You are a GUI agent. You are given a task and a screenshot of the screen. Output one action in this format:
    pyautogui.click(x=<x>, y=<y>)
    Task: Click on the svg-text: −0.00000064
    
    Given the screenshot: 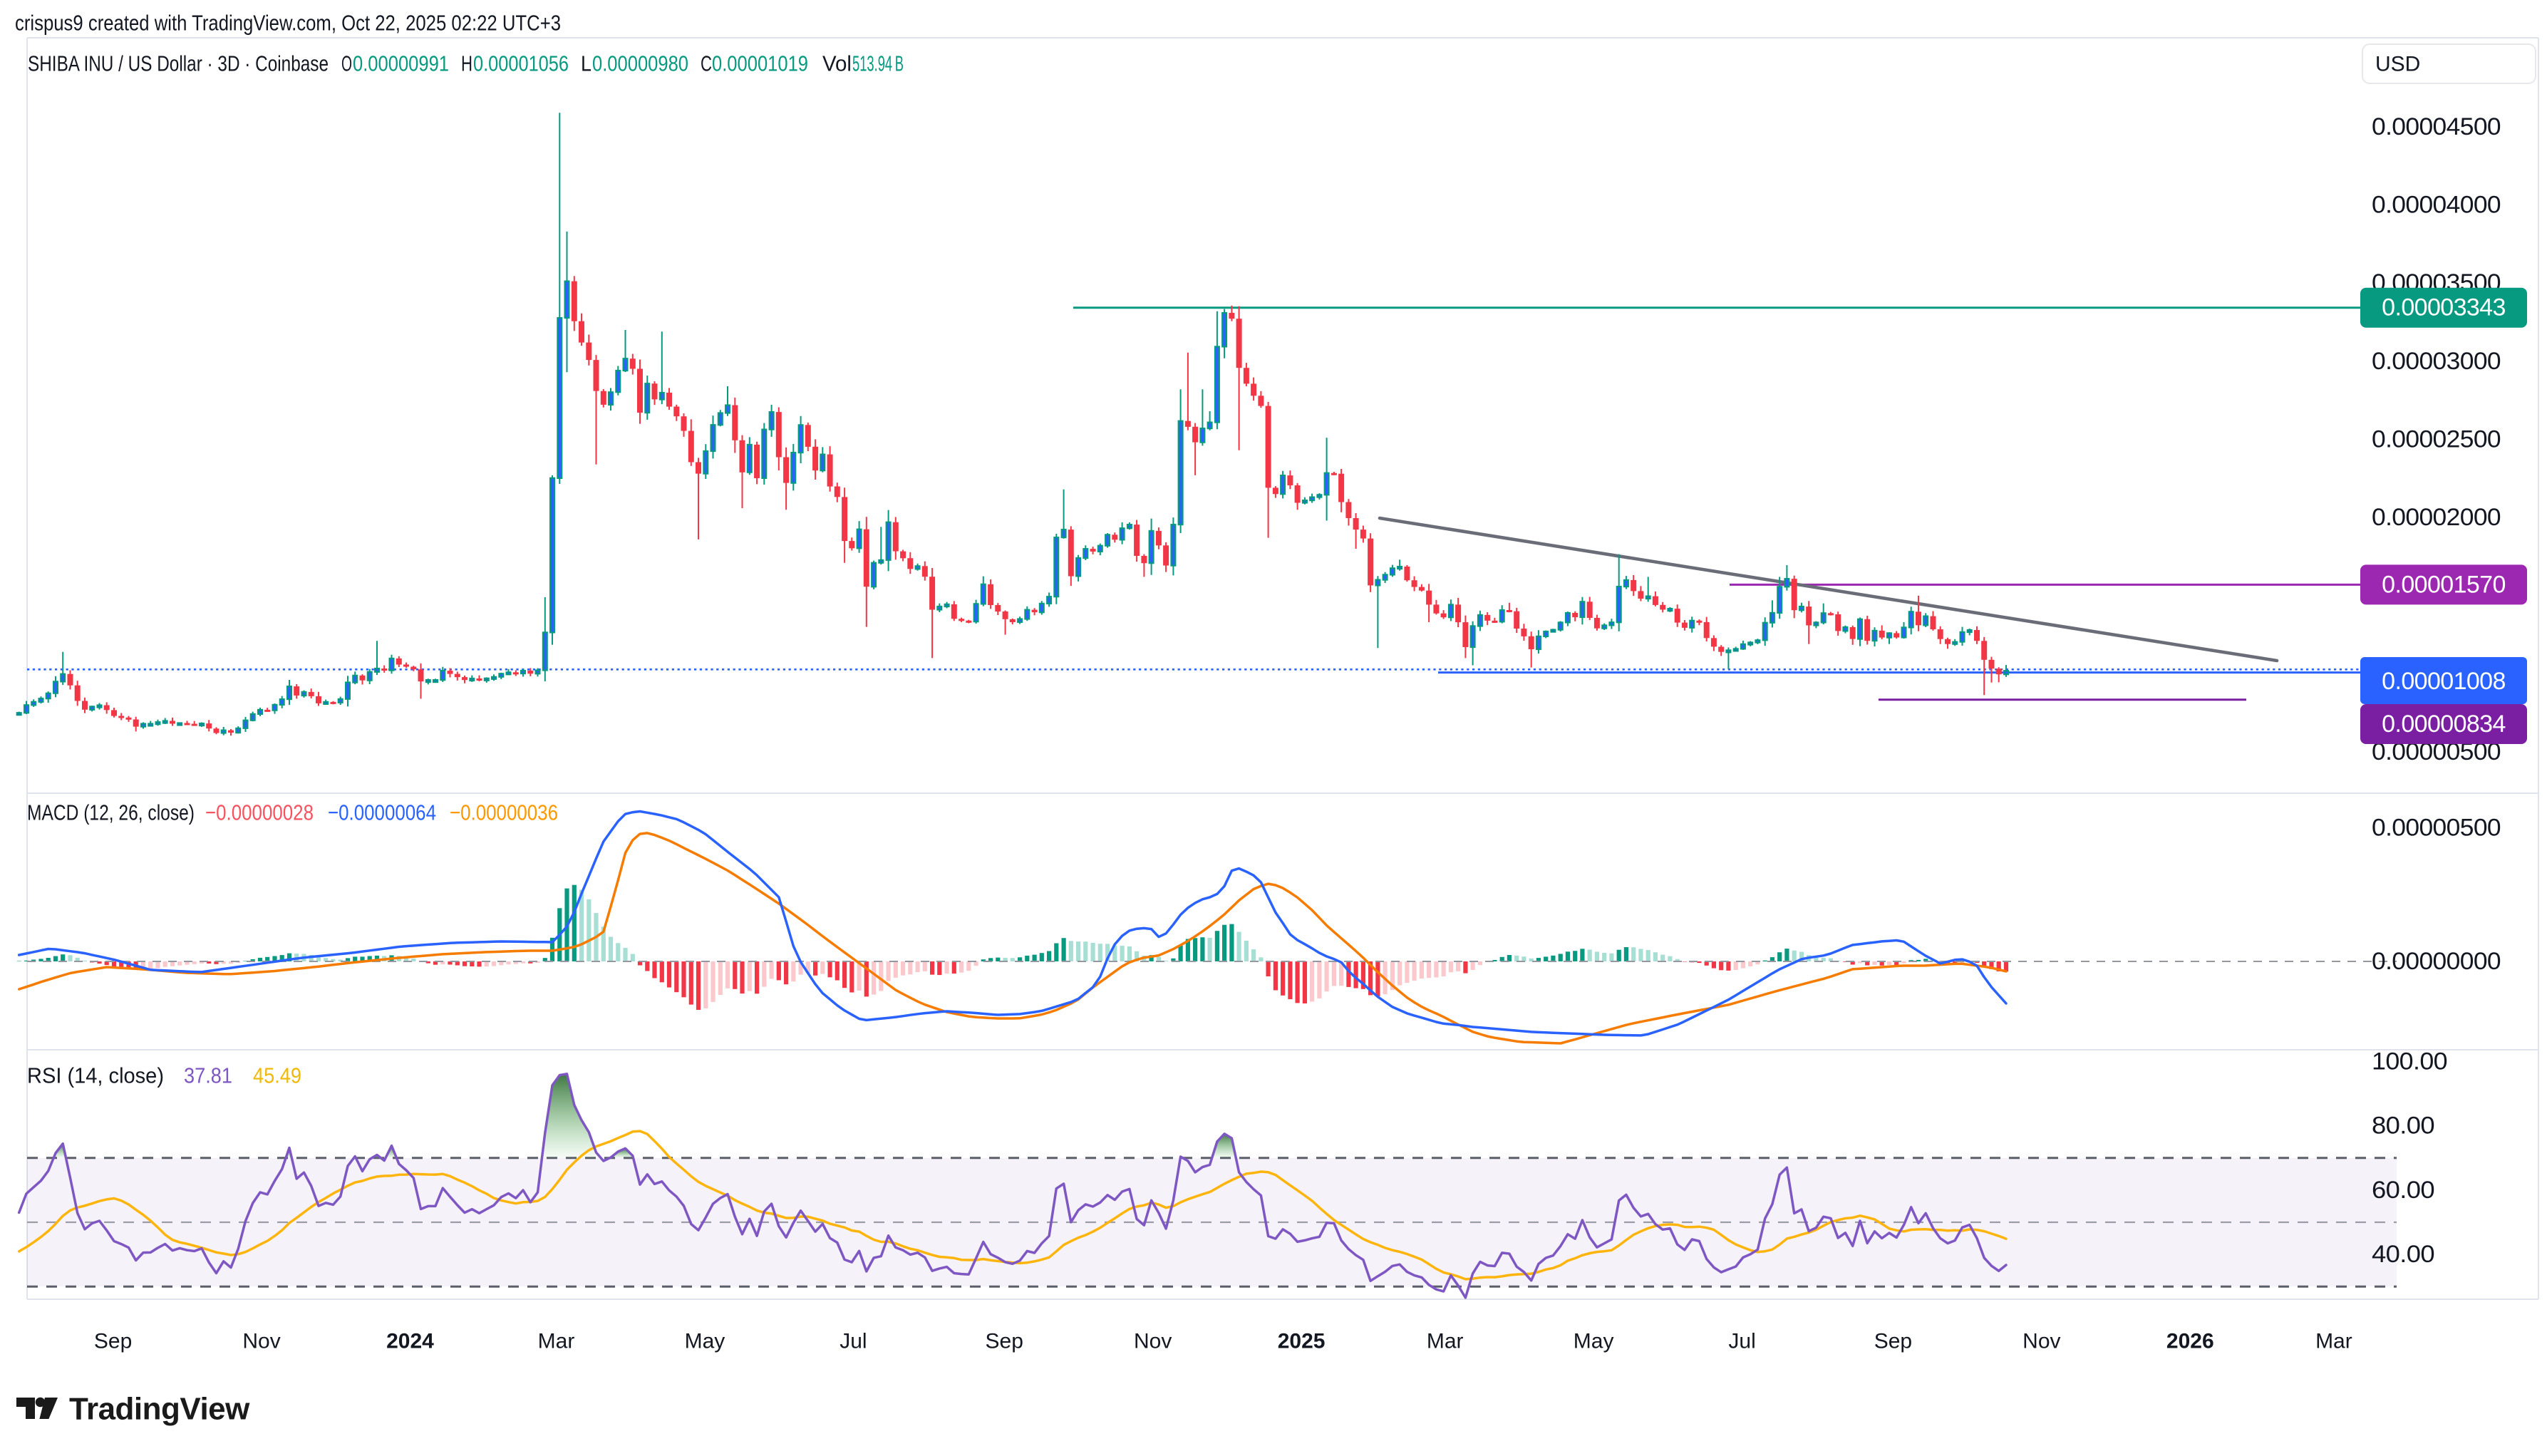 What is the action you would take?
    pyautogui.click(x=382, y=812)
    